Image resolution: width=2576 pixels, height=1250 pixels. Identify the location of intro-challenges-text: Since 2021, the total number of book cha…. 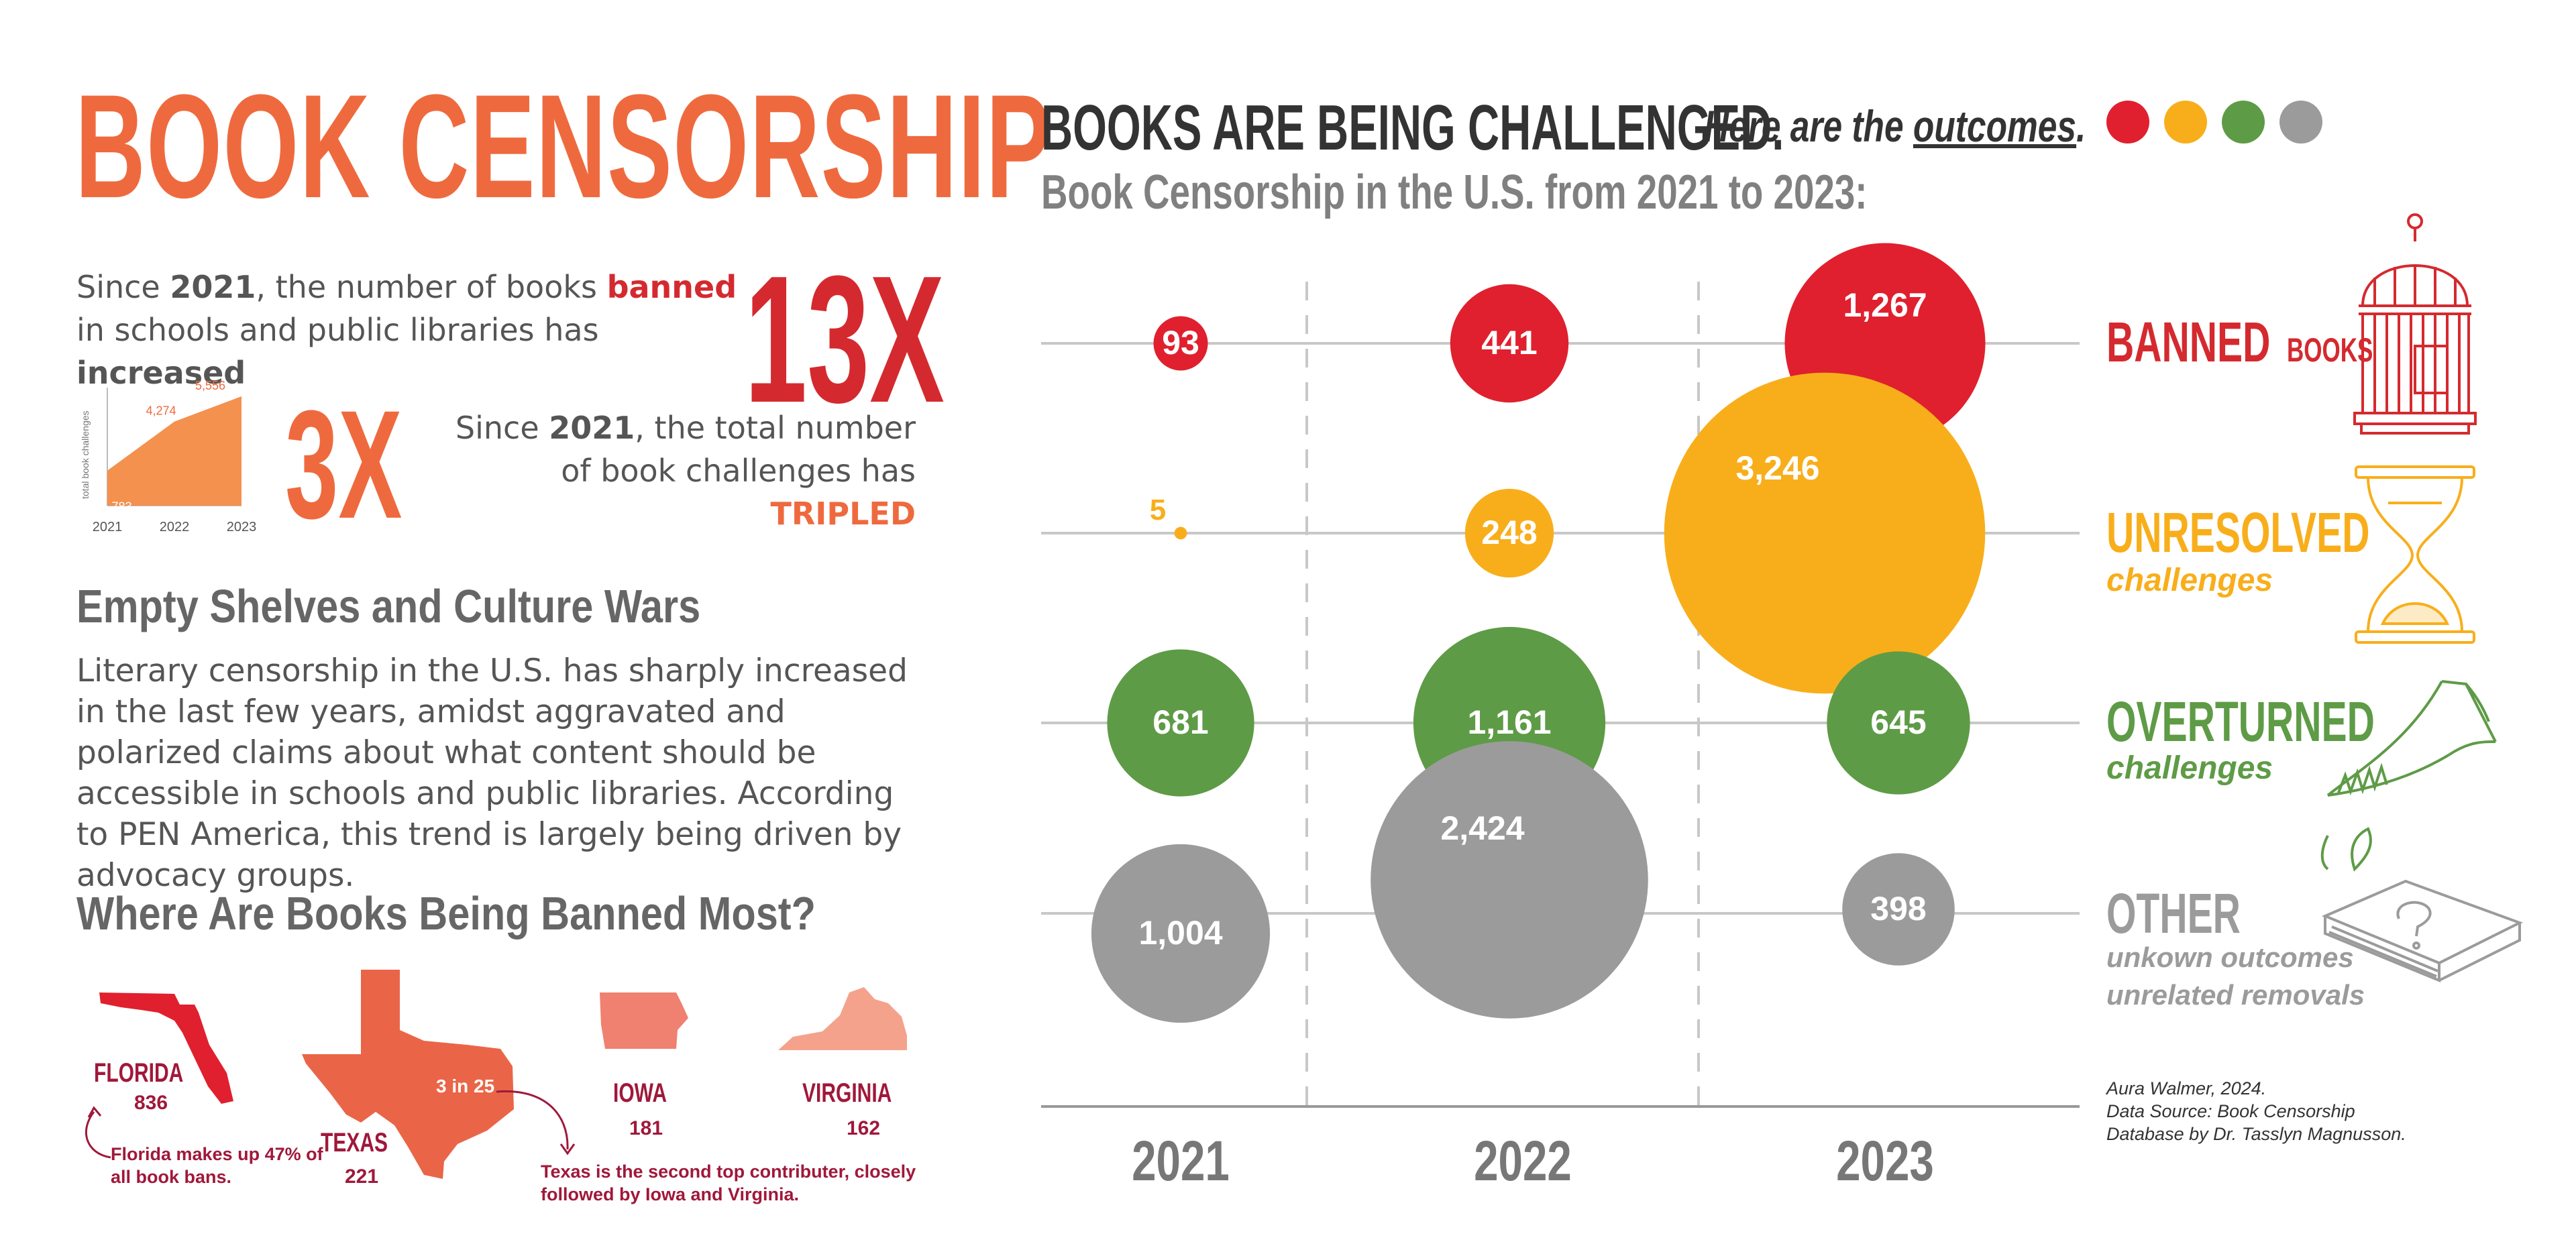
(676, 470).